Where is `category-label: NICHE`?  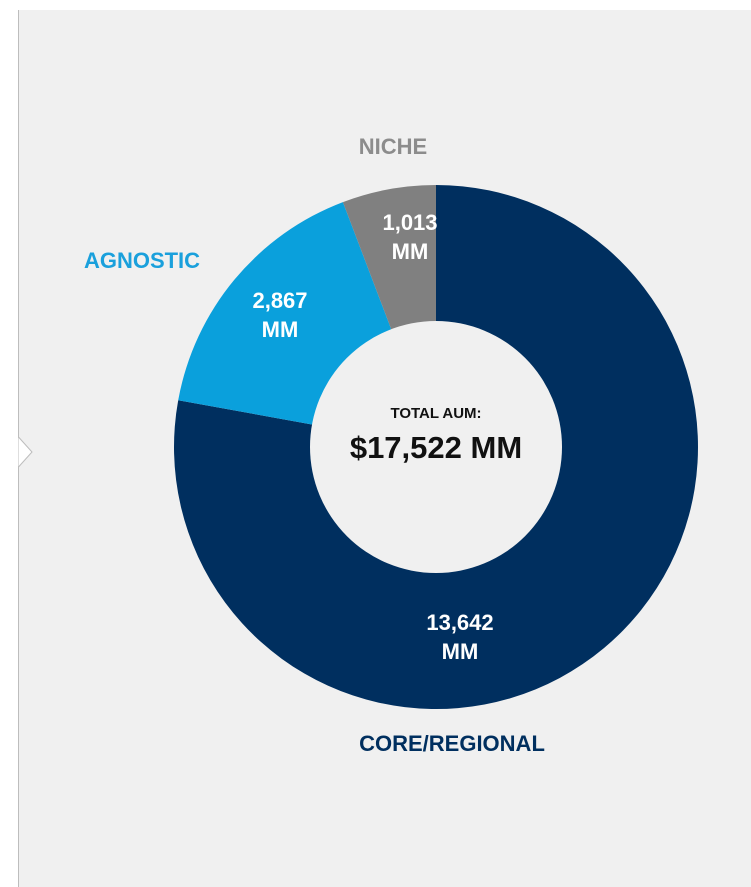 category-label: NICHE is located at coordinates (393, 146).